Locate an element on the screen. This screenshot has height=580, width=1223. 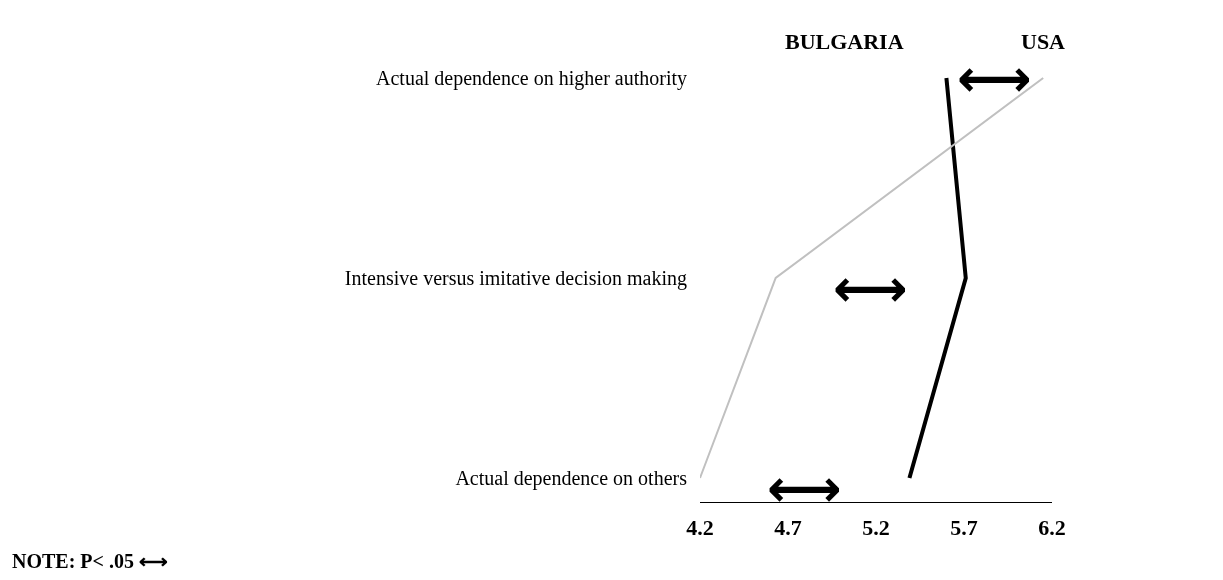
text: NOTE: P< .05 ⟷ is located at coordinates (90, 561).